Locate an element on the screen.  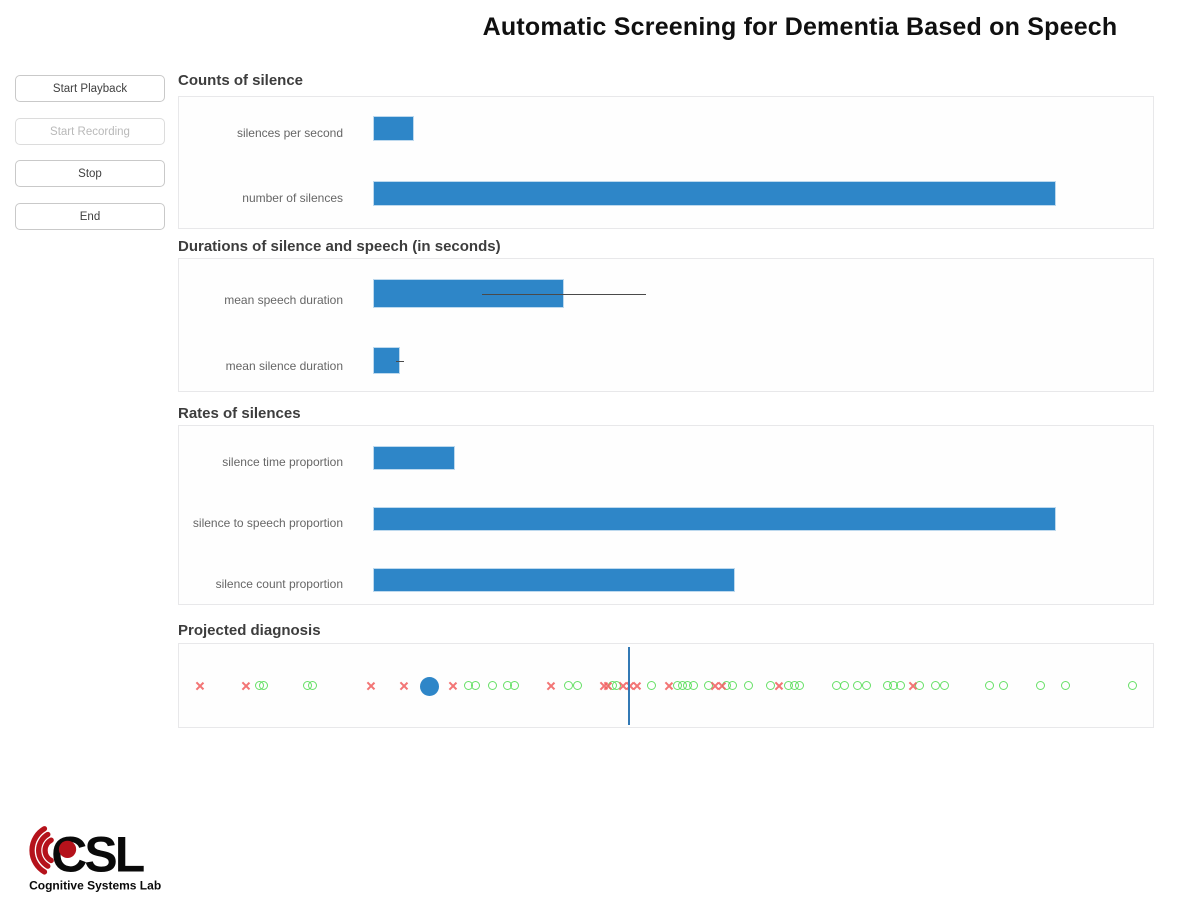
bar-label: silence count proportion is located at coordinates (279, 584).